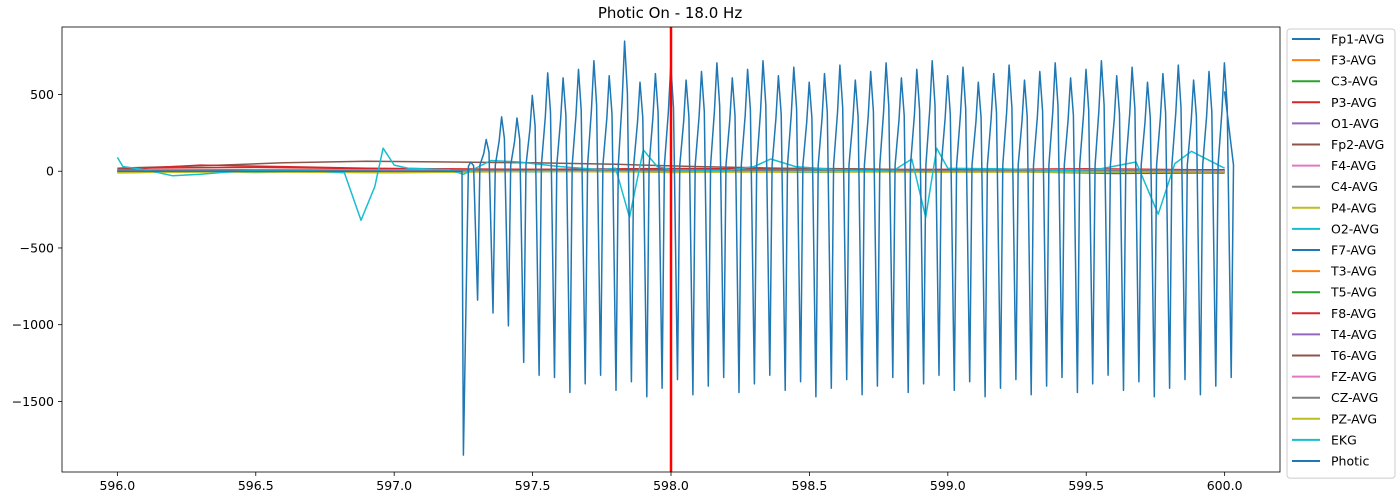 The image size is (1400, 500). What do you see at coordinates (1353, 165) in the screenshot?
I see `legend-label: F4-AVG` at bounding box center [1353, 165].